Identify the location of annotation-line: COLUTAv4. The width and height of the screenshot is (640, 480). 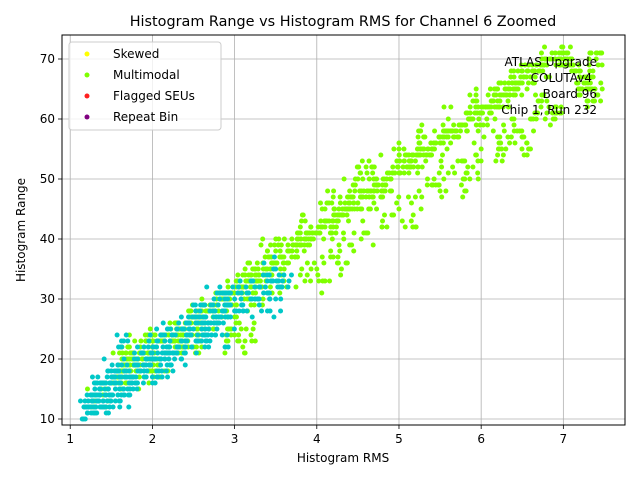
(561, 78).